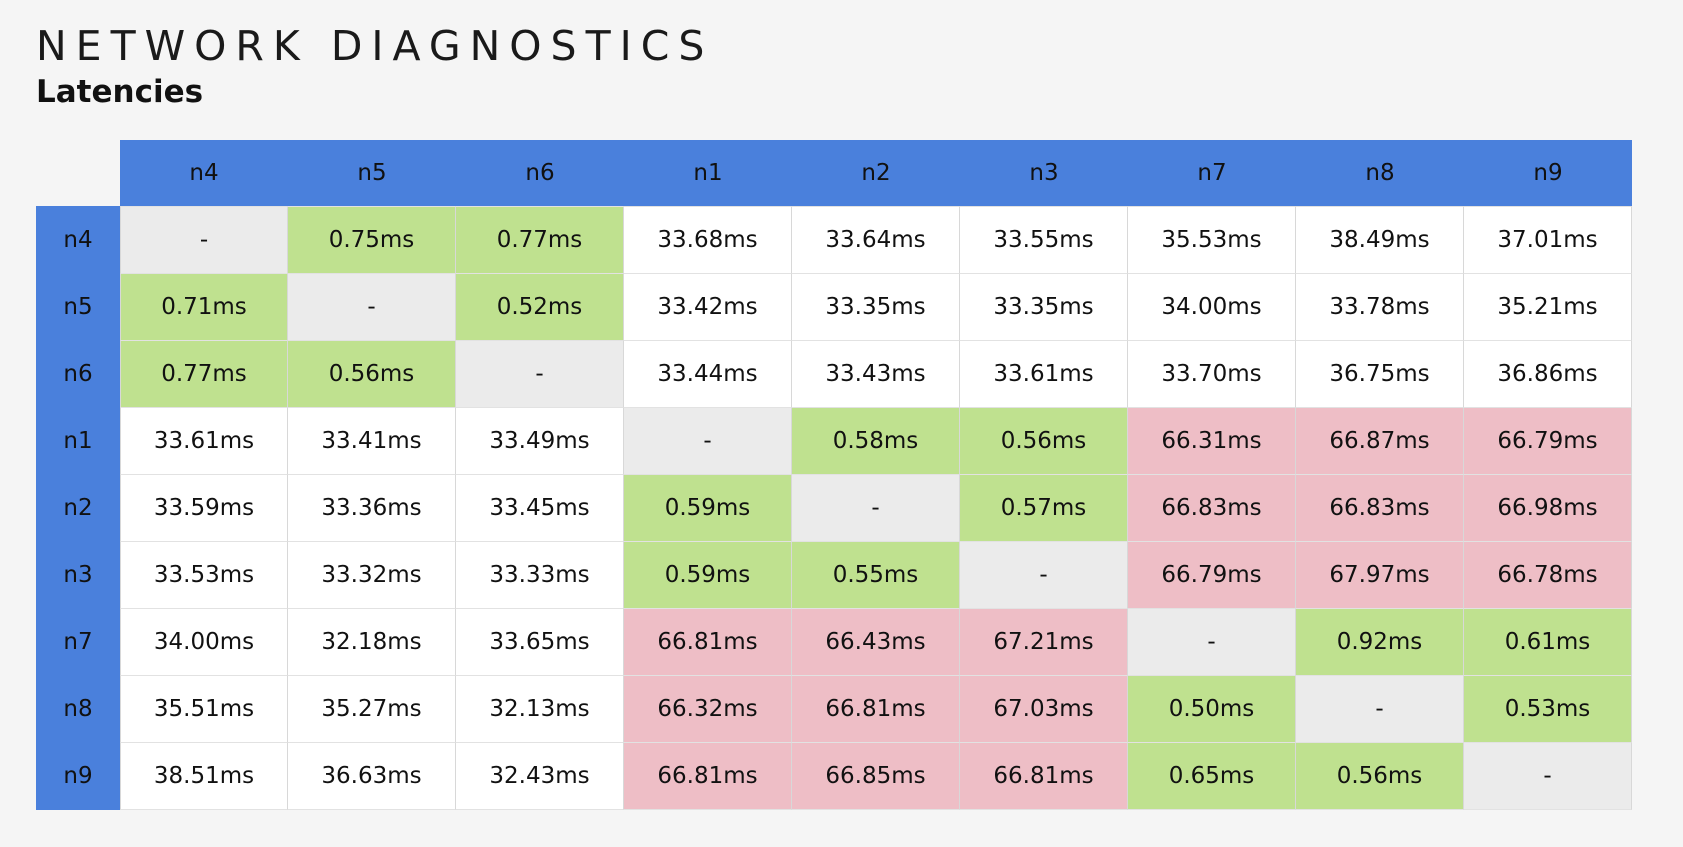  Describe the element at coordinates (1044, 642) in the screenshot. I see `latency-cell-n7-n3: 67.21ms` at that location.